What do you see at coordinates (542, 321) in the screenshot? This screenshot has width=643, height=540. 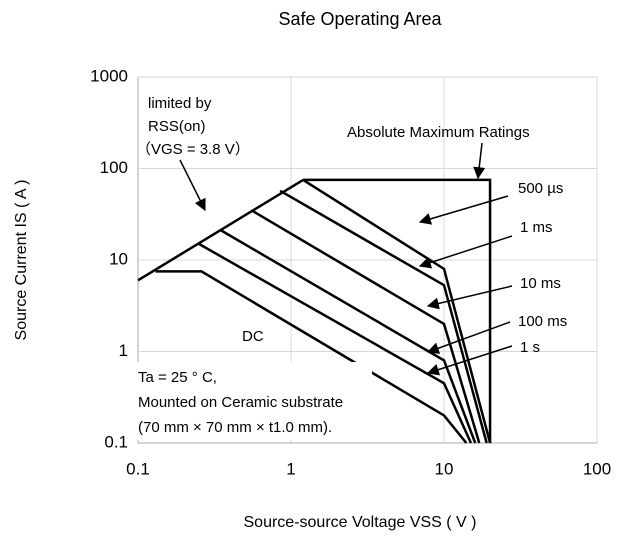 I see `series-label: 100 ms` at bounding box center [542, 321].